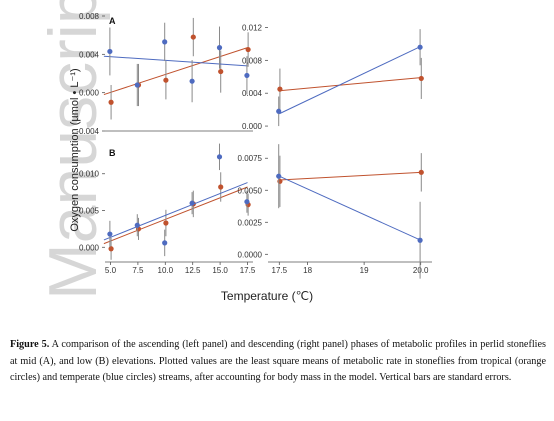 Image resolution: width=554 pixels, height=421 pixels. I want to click on y-tick-label: 0.0050, so click(250, 190).